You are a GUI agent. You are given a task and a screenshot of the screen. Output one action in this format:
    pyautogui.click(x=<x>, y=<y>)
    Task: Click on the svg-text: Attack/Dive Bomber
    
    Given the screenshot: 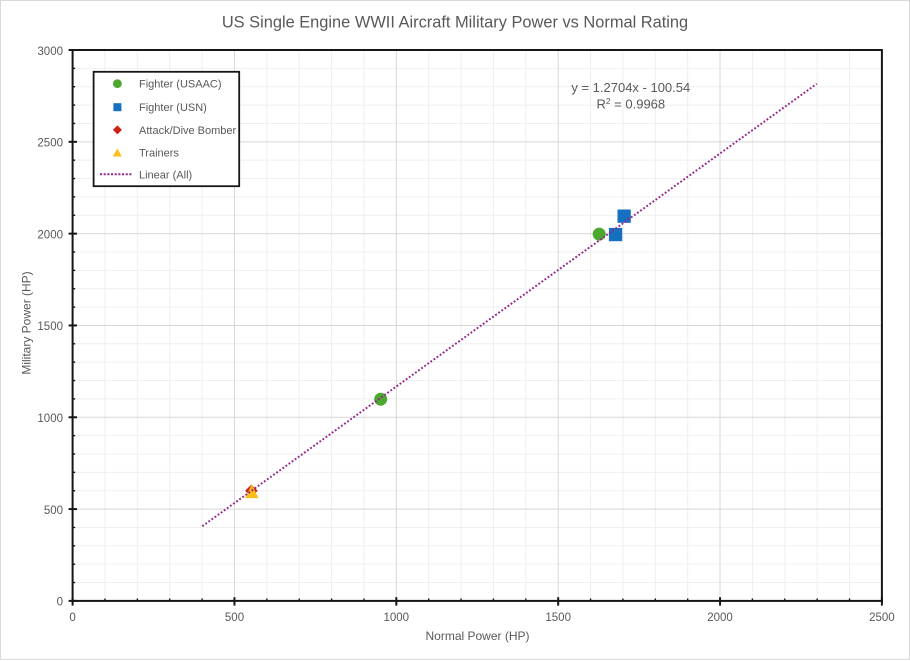 What is the action you would take?
    pyautogui.click(x=188, y=131)
    